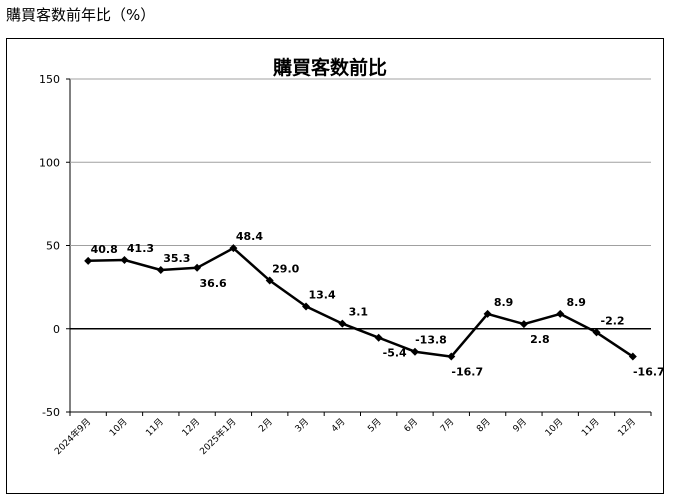 The height and width of the screenshot is (503, 674). Describe the element at coordinates (359, 312) in the screenshot. I see `data-label: 3.1` at that location.